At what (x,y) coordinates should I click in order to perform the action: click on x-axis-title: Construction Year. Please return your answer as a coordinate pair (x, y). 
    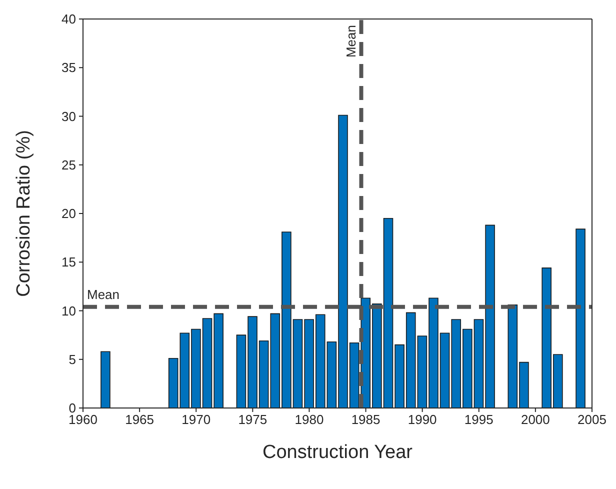
    Looking at the image, I should click on (338, 452).